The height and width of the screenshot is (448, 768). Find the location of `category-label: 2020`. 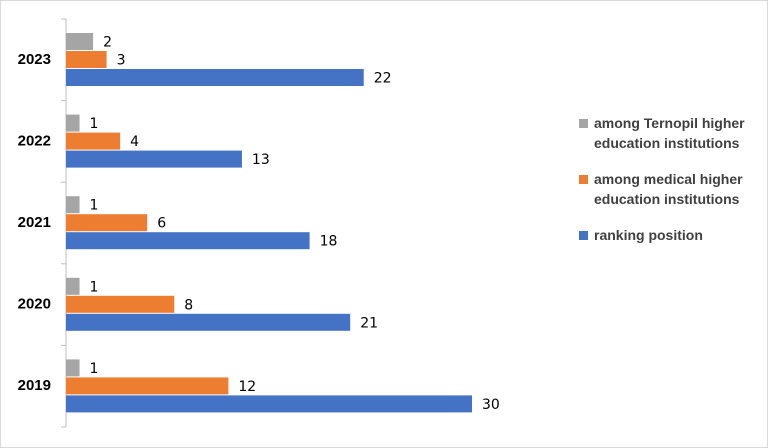

category-label: 2020 is located at coordinates (34, 304).